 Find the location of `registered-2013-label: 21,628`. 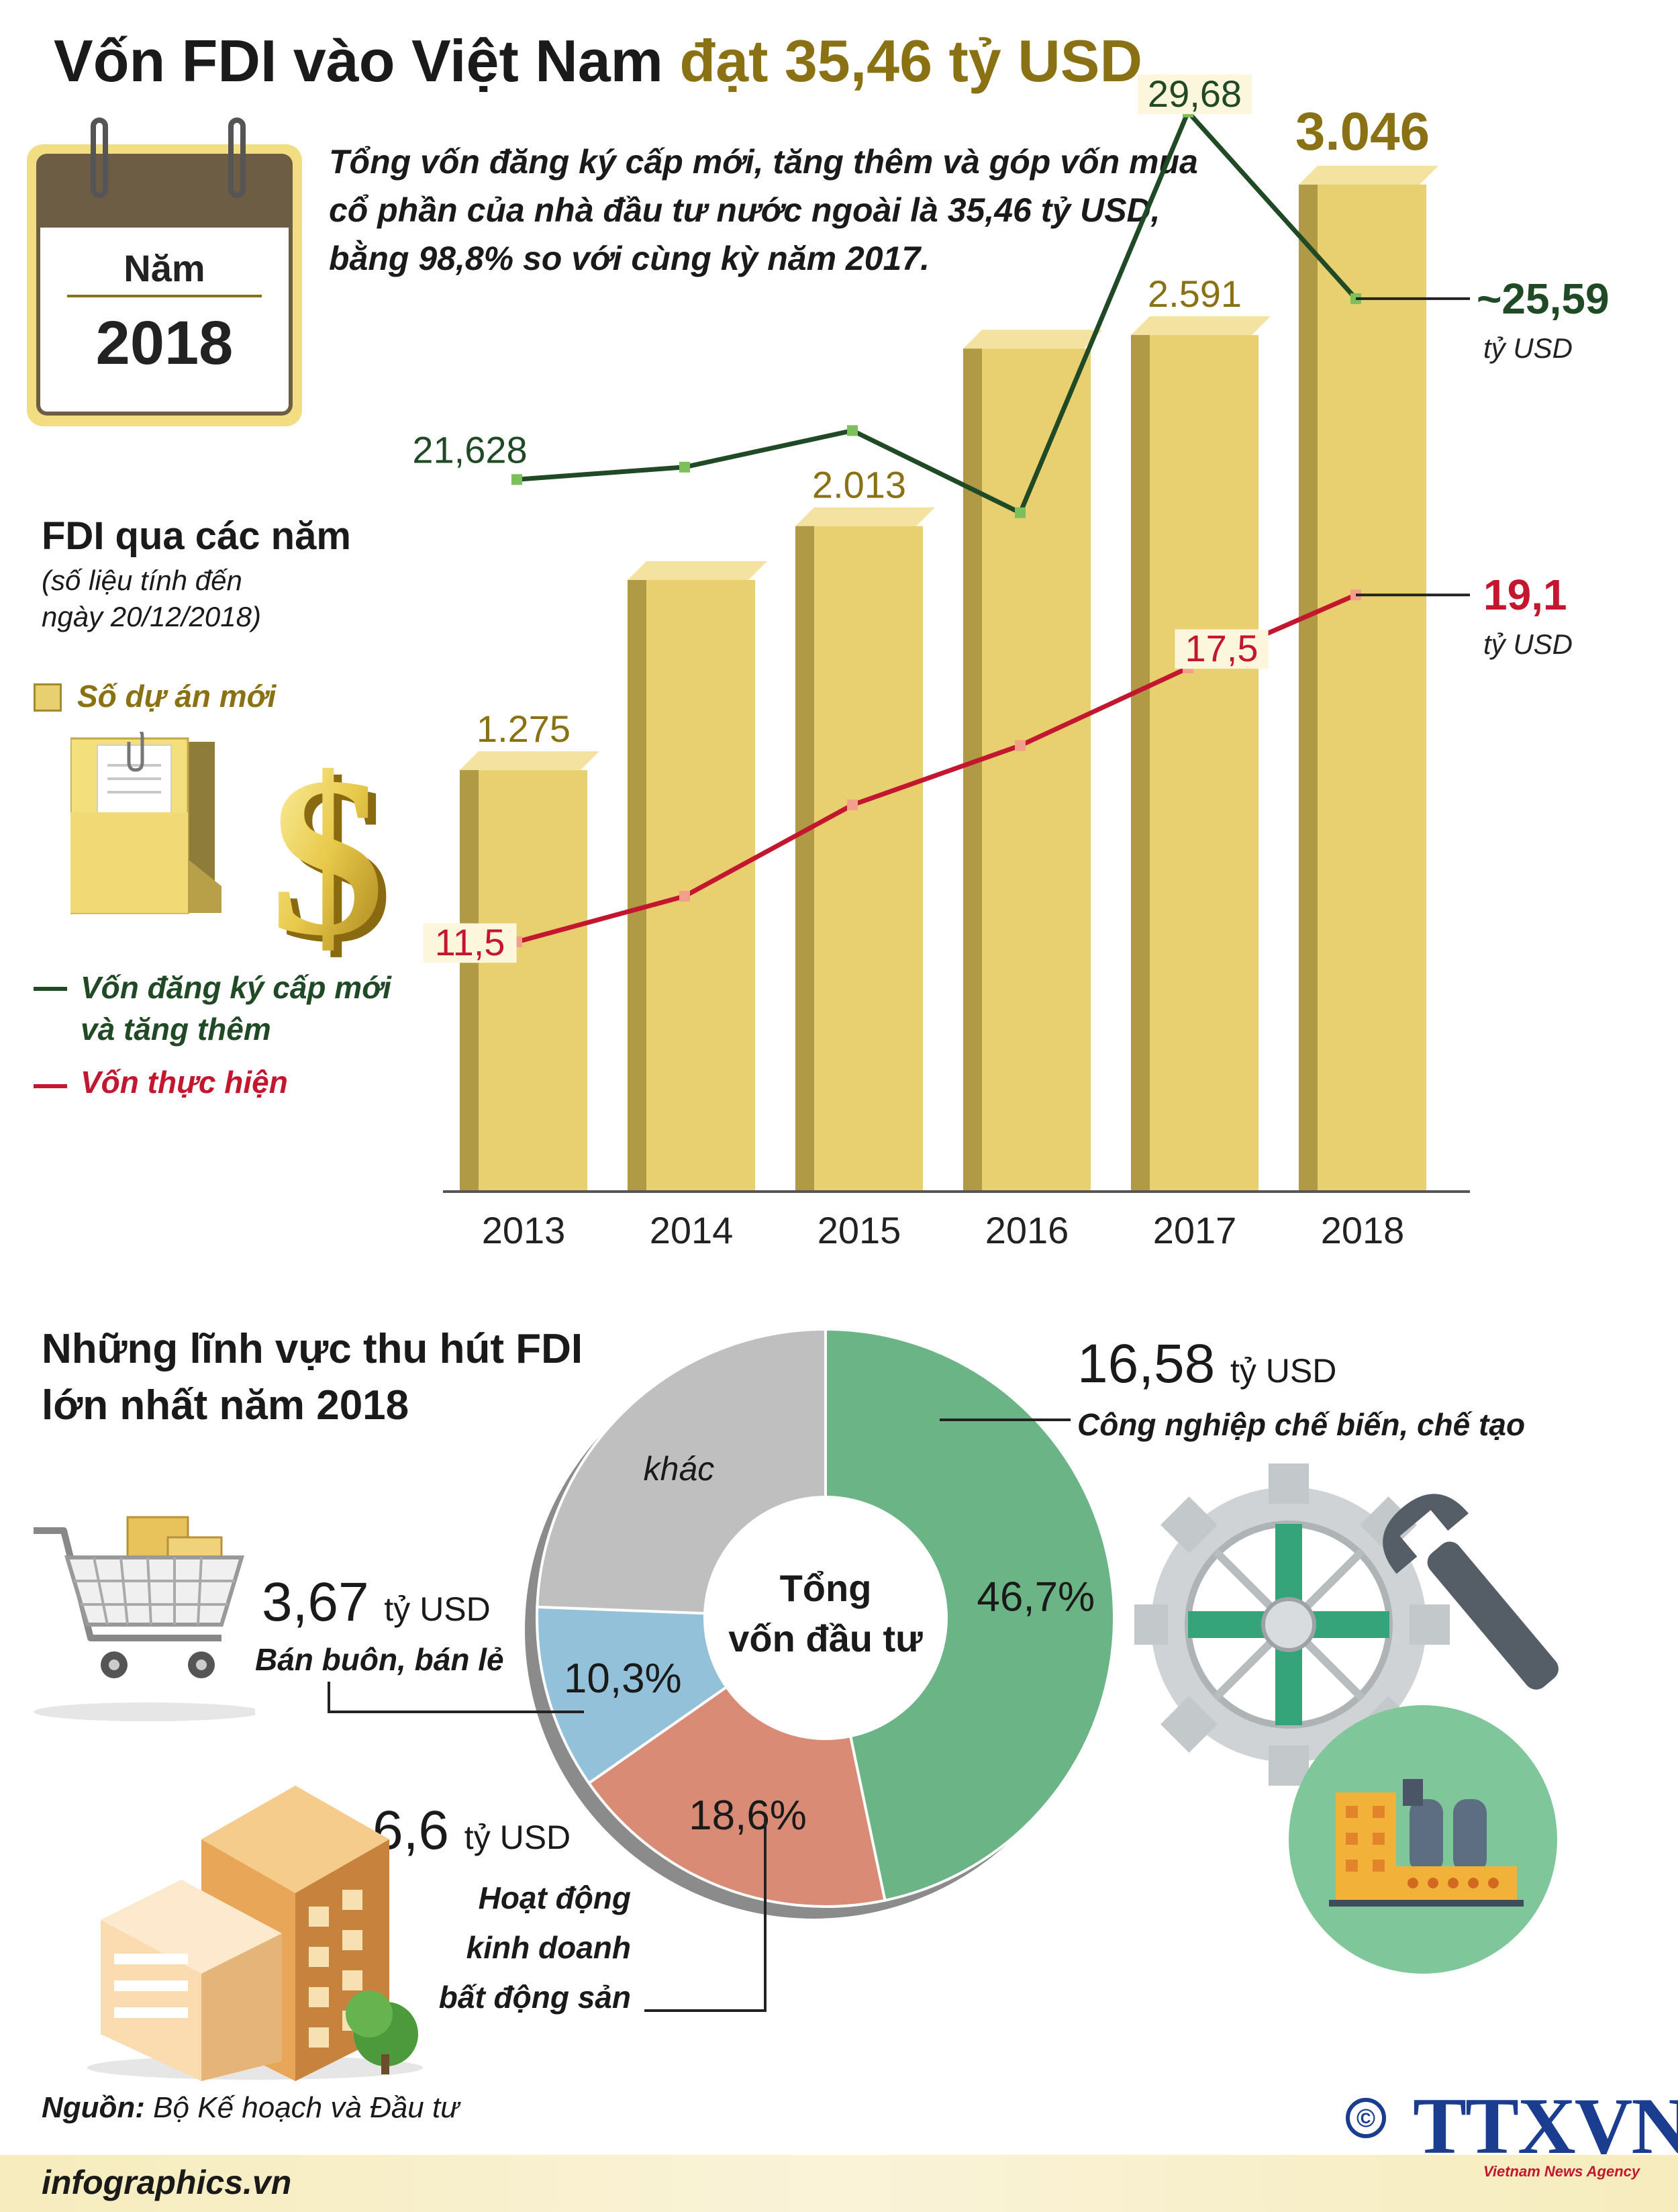

registered-2013-label: 21,628 is located at coordinates (469, 449).